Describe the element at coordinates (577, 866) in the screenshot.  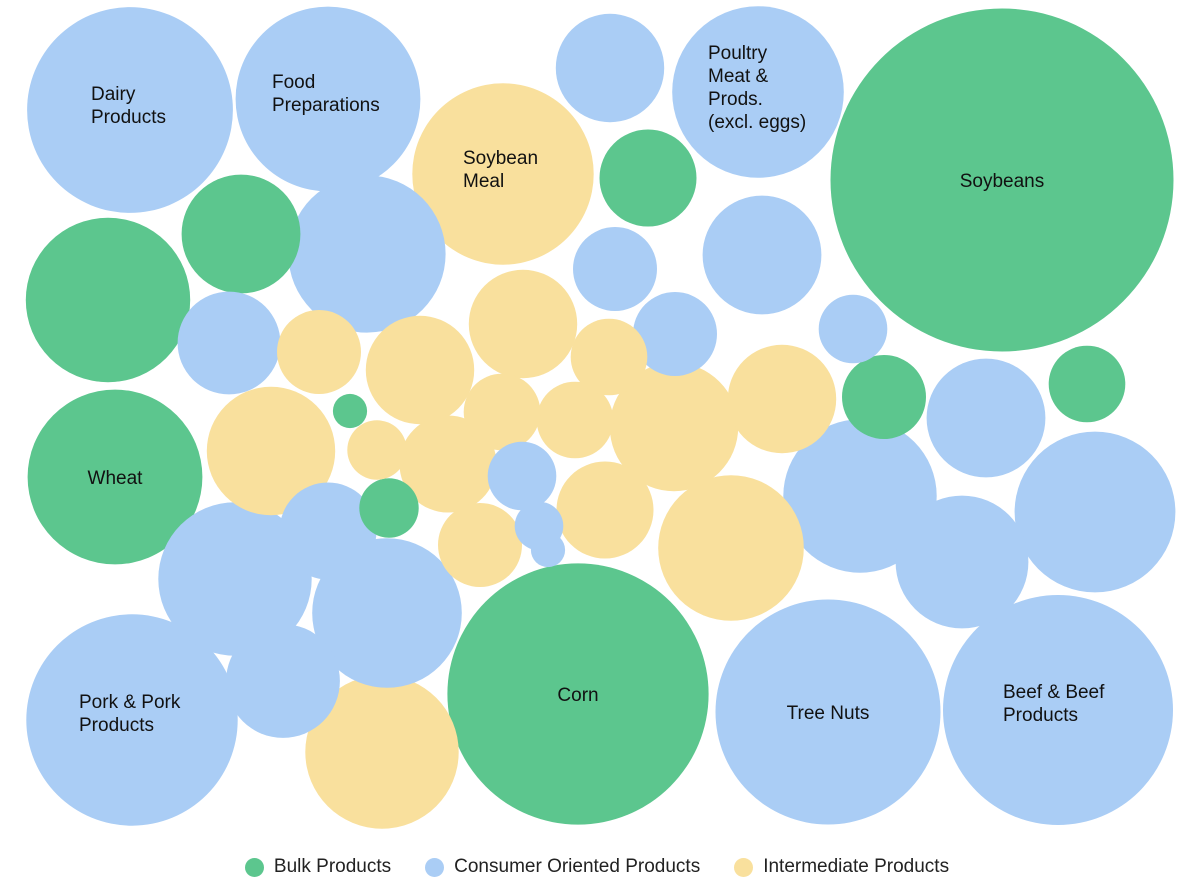
I see `legend-label-consumer: Consumer Oriented Products` at that location.